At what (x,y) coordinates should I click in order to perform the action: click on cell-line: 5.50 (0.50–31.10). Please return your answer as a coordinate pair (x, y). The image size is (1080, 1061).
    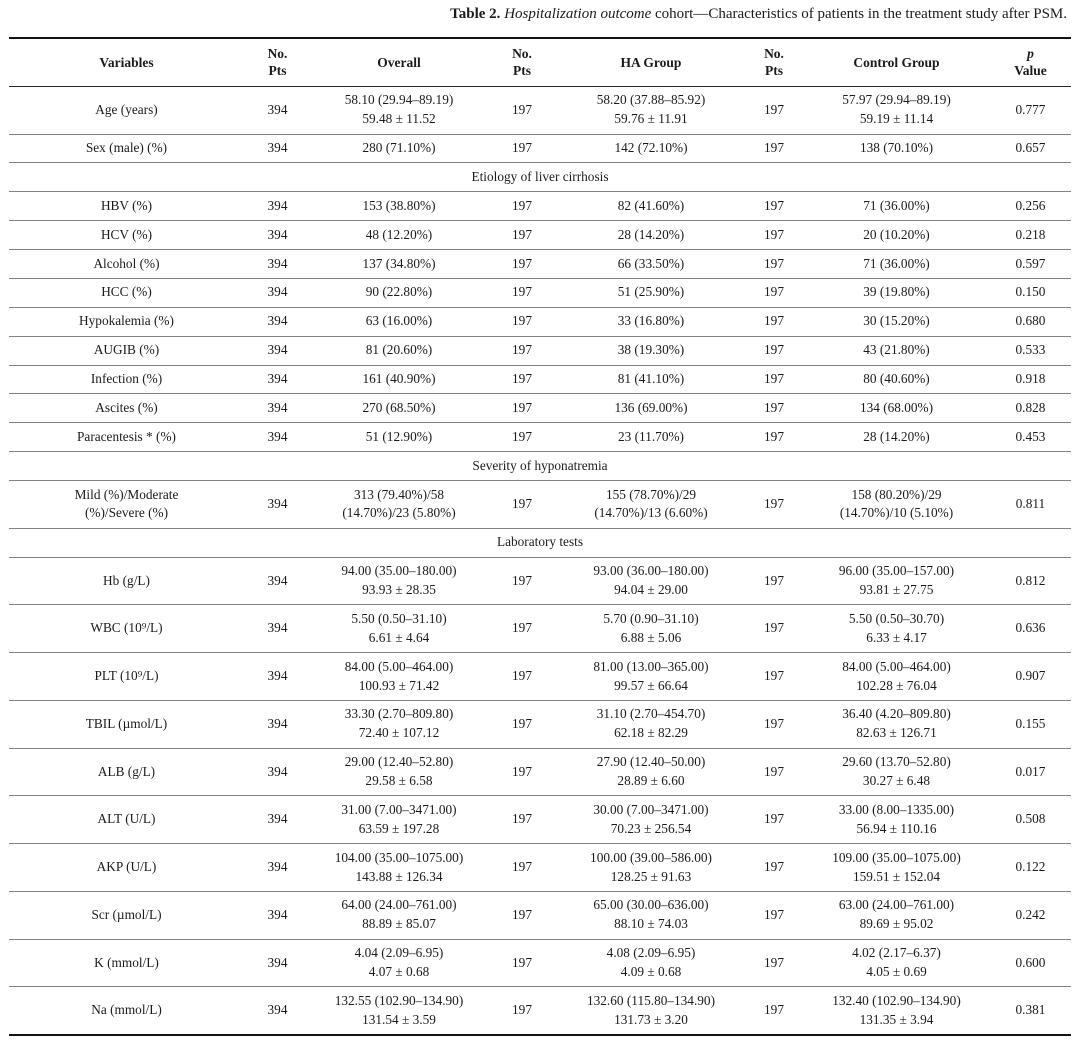
    Looking at the image, I should click on (399, 618).